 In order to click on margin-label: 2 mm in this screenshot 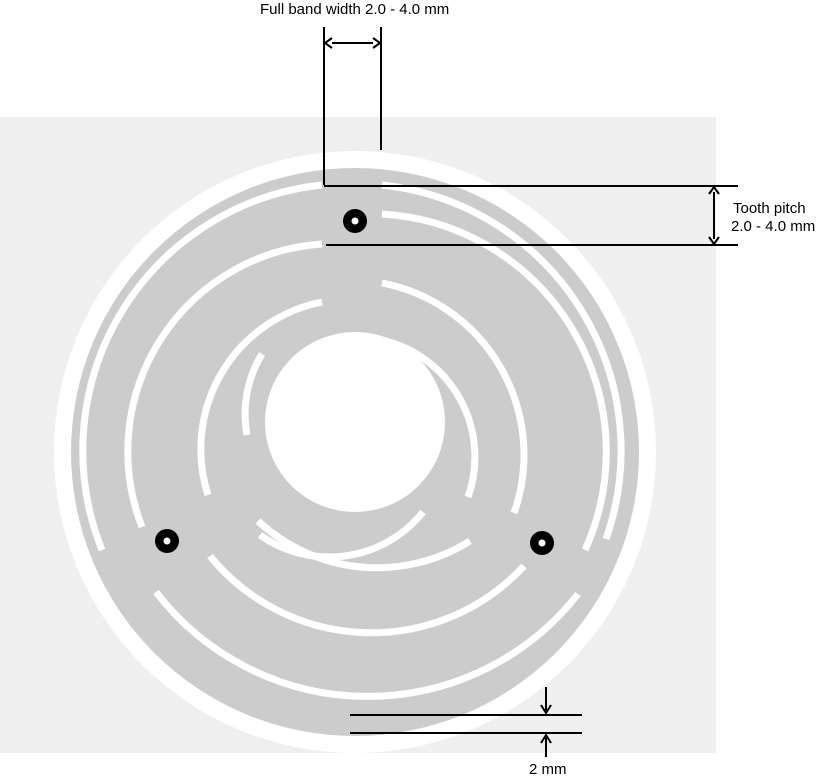, I will do `click(548, 768)`.